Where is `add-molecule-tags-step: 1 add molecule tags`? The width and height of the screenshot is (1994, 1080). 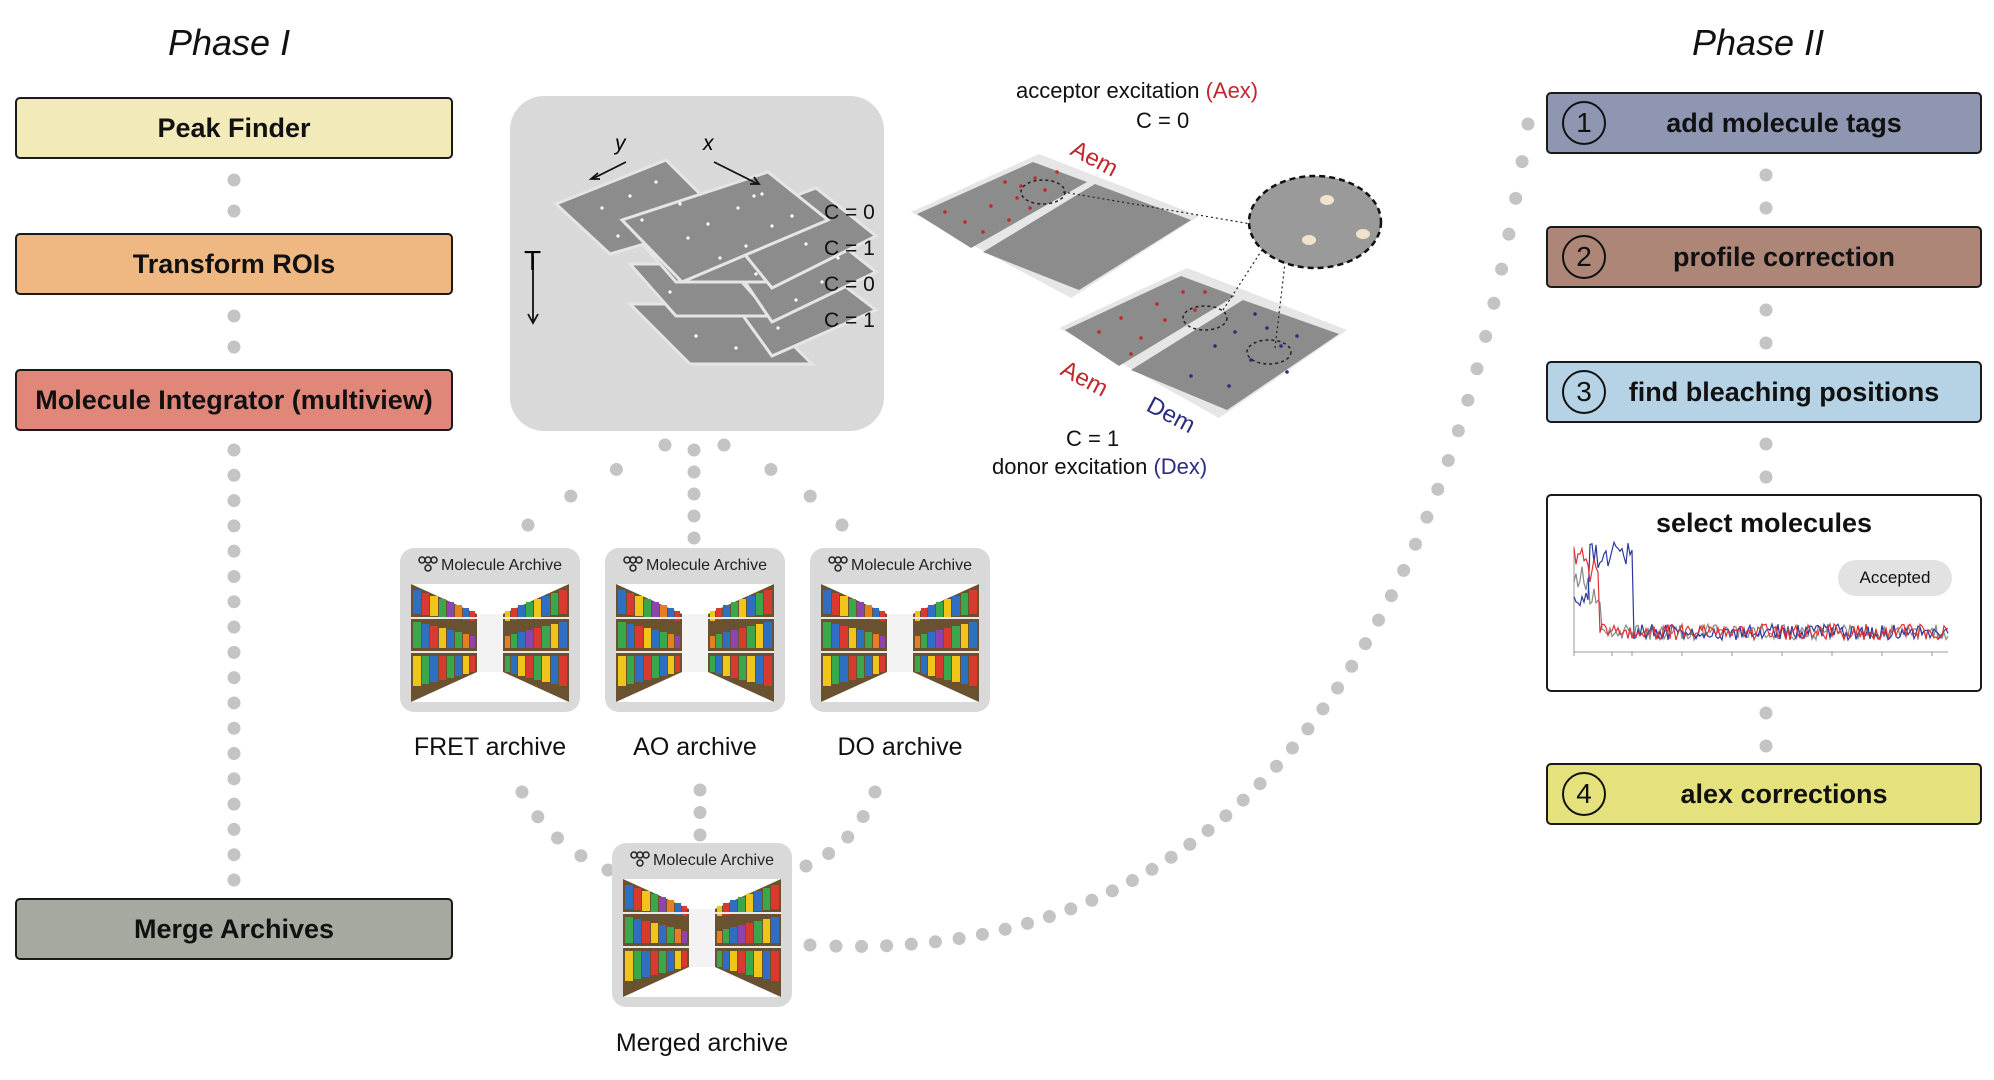 add-molecule-tags-step: 1 add molecule tags is located at coordinates (1764, 123).